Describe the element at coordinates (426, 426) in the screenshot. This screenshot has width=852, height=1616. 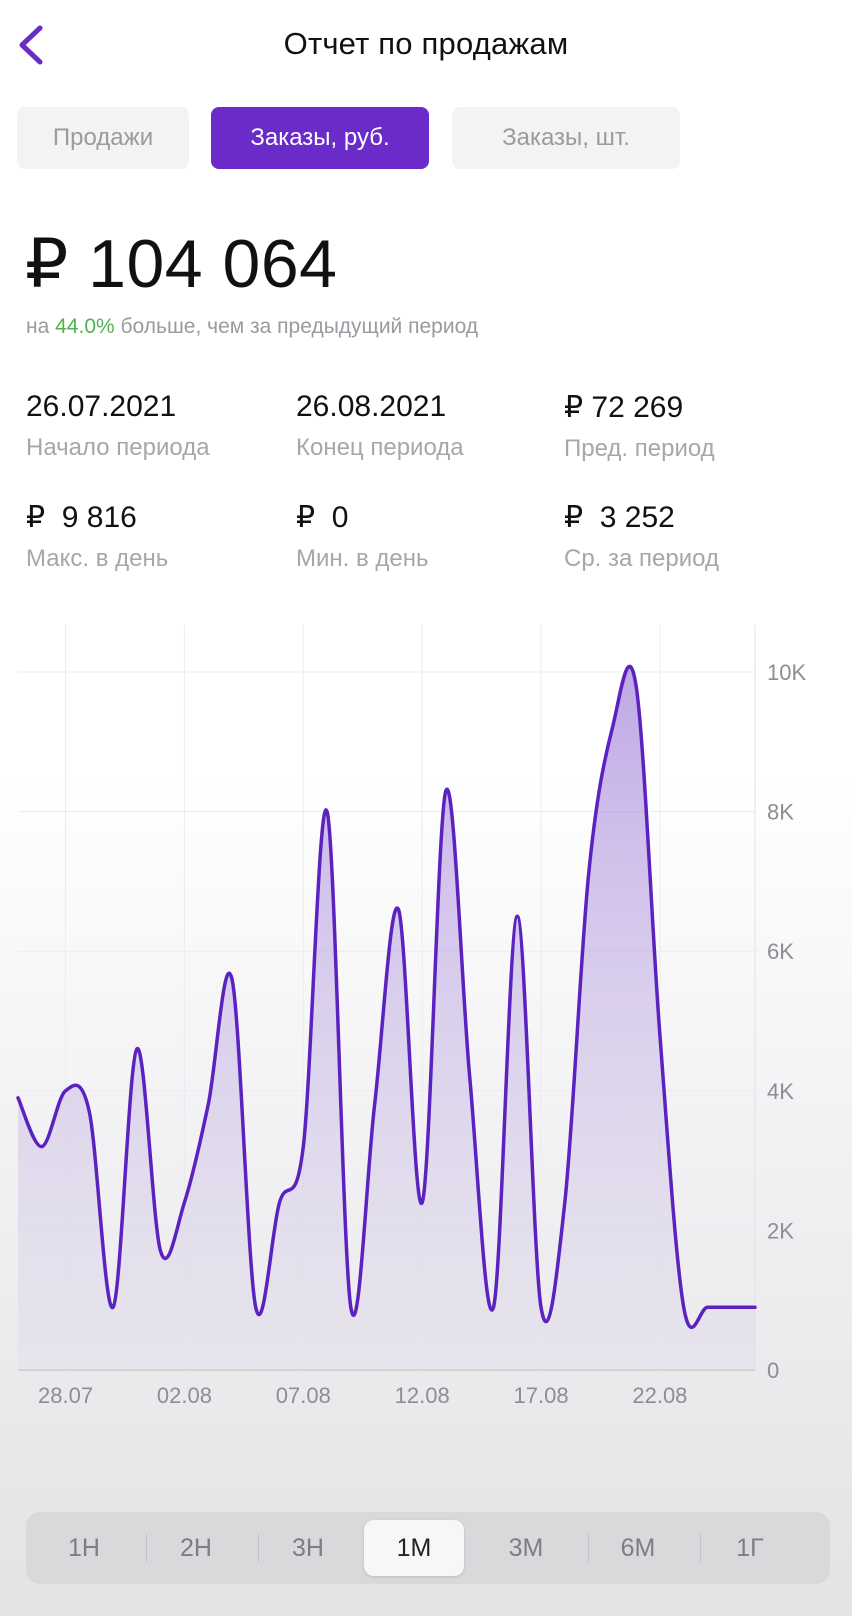
I see `stat-period-end: 26.08.2021 Конец периода` at that location.